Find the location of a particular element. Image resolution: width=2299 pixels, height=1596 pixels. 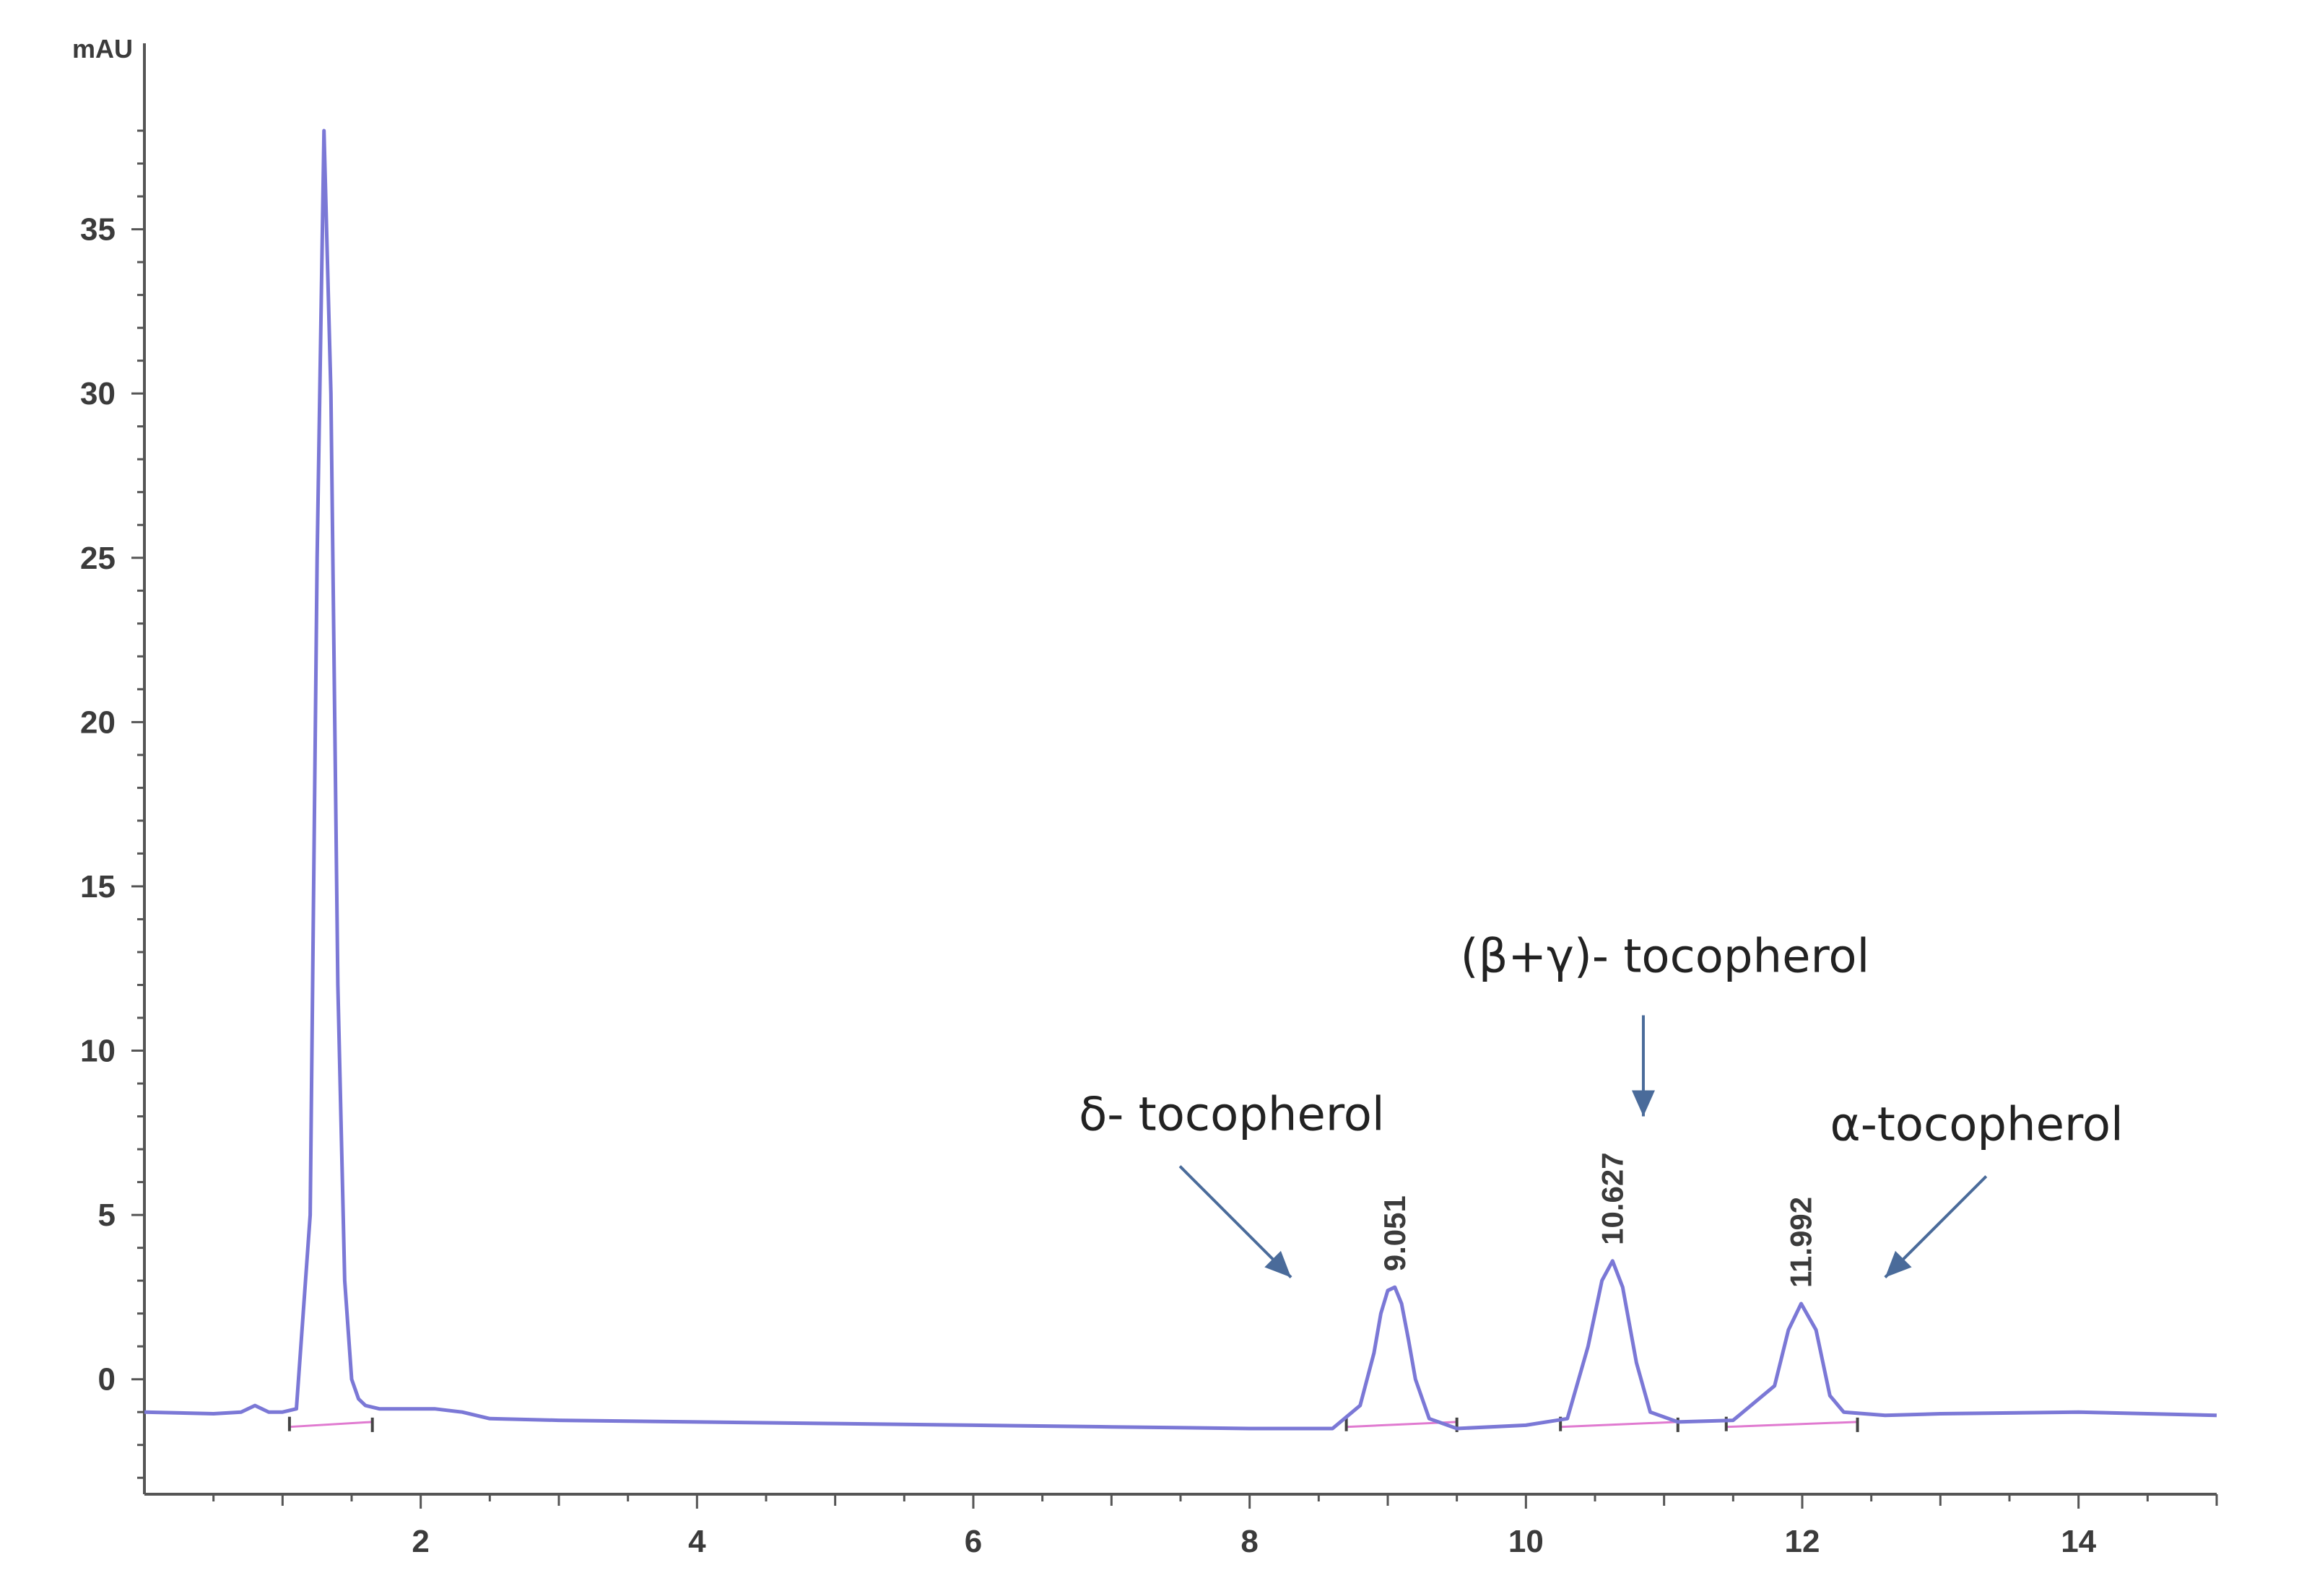

y-tick-label: 15 is located at coordinates (98, 887).